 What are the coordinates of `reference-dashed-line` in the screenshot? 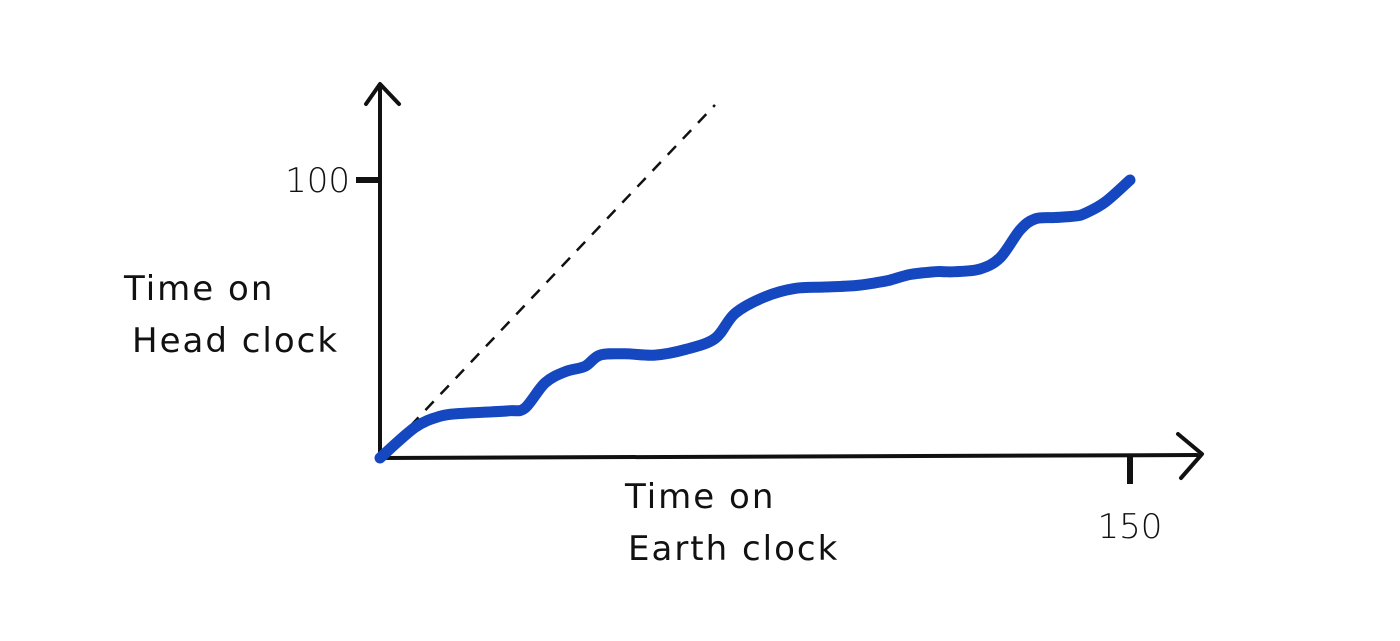 It's located at (547, 281).